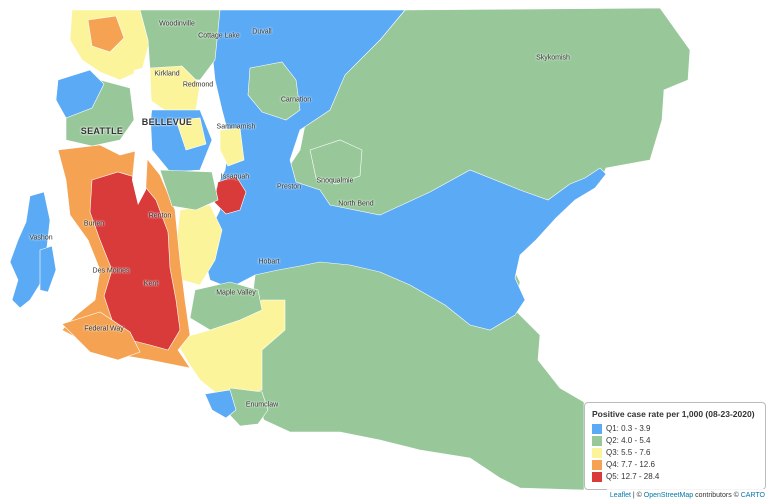 This screenshot has height=502, width=768. I want to click on place-label-kent: Kent, so click(151, 284).